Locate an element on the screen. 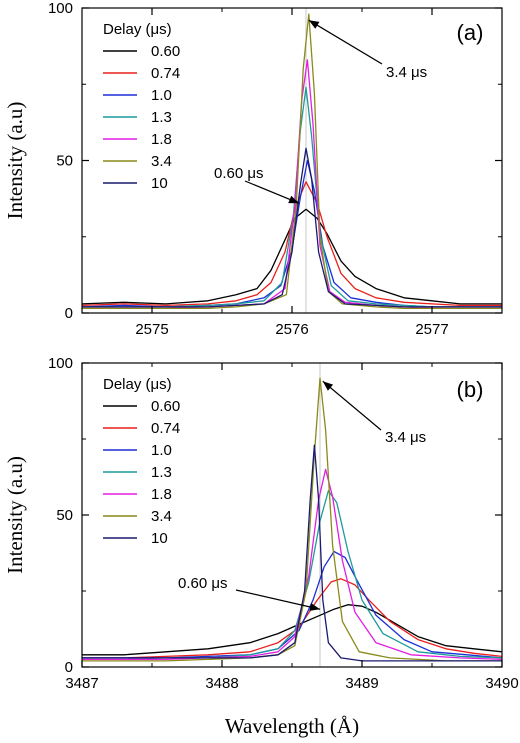  panel-a-series-line-0.74 is located at coordinates (291, 244).